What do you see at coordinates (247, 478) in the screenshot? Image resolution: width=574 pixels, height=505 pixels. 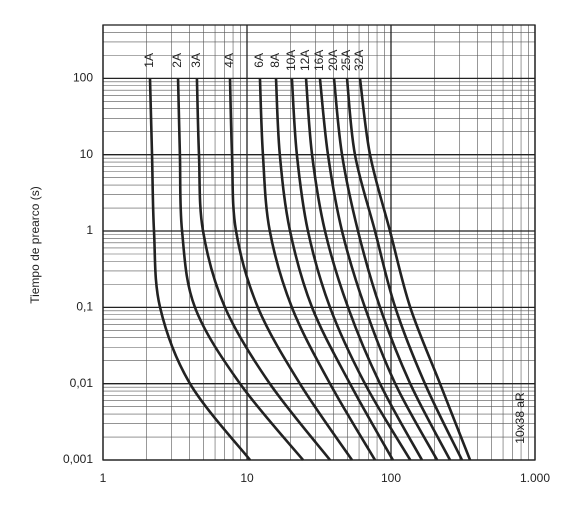 I see `x-tick-label: 10` at bounding box center [247, 478].